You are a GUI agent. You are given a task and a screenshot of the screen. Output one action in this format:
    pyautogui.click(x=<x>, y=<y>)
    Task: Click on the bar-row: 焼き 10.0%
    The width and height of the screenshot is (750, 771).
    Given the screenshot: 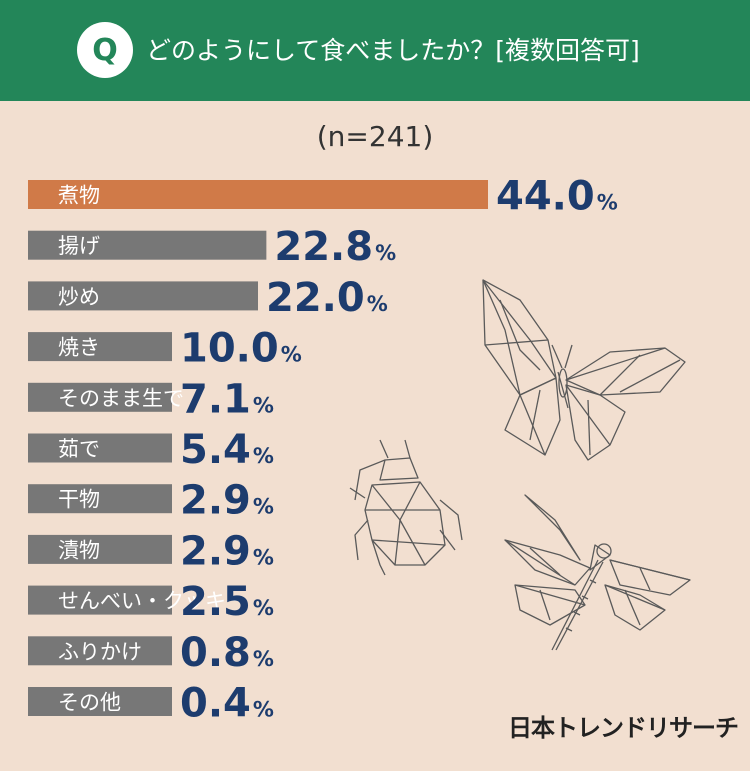 What is the action you would take?
    pyautogui.click(x=165, y=349)
    